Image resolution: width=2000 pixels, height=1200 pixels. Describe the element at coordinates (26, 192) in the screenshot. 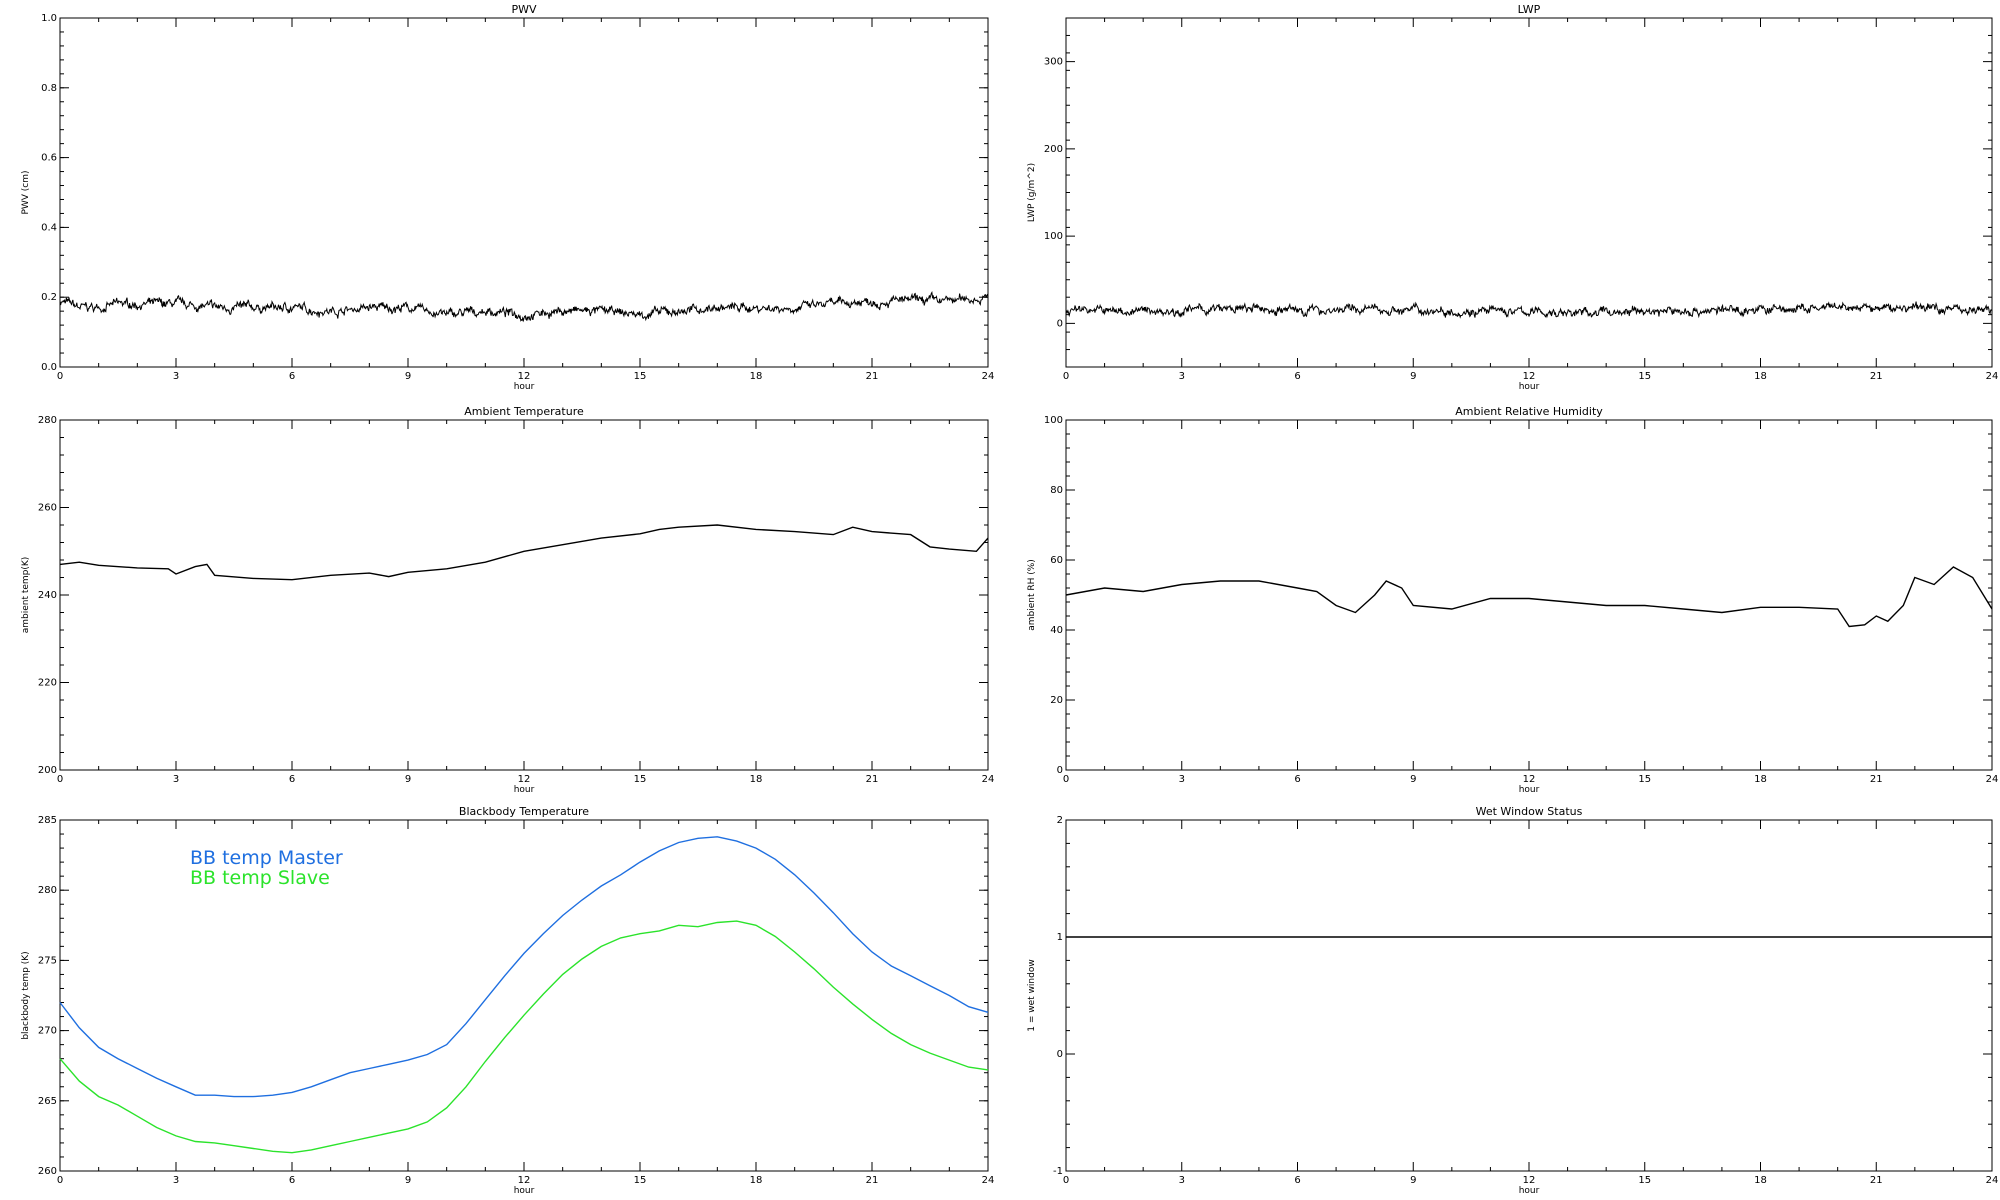

I see `y-axis-label: PWV (cm)` at that location.